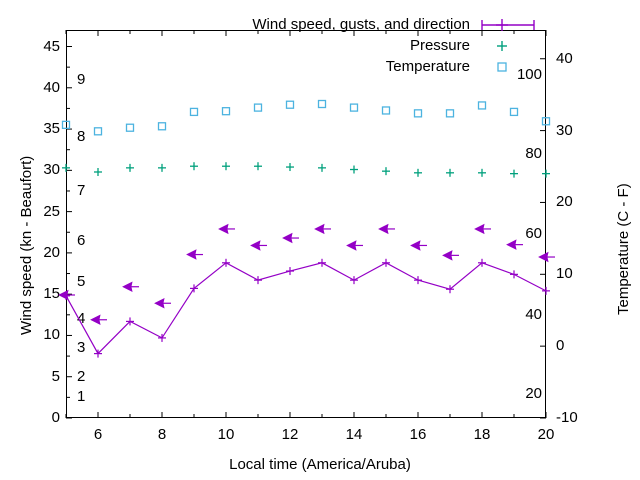 Image resolution: width=640 pixels, height=480 pixels. Describe the element at coordinates (366, 66) in the screenshot. I see `legend-item-temperature: Temperature` at that location.